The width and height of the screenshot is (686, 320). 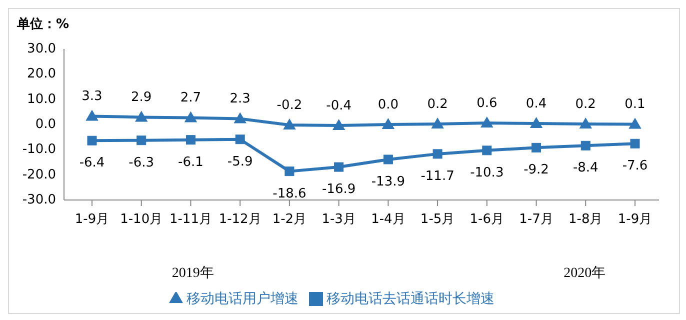 I want to click on x-tick-label: 1-10月, so click(x=141, y=220).